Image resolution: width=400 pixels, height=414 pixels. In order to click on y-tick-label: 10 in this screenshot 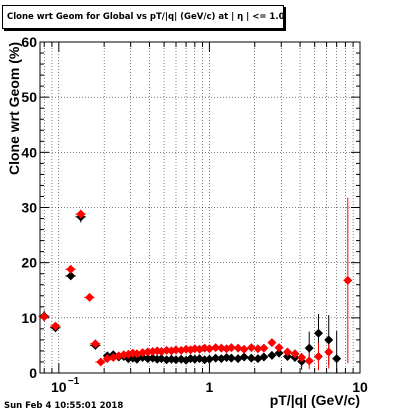, I will do `click(29, 318)`.